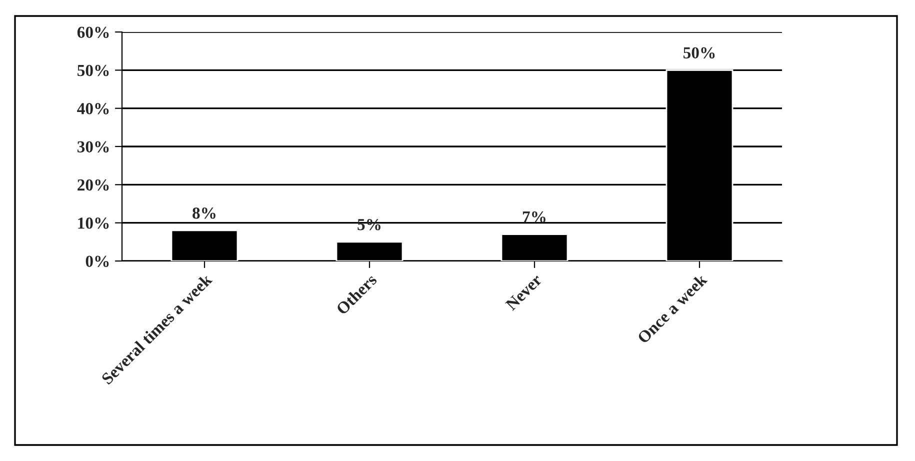 The height and width of the screenshot is (461, 915). Describe the element at coordinates (93, 146) in the screenshot. I see `y-tick-label: 30%` at that location.